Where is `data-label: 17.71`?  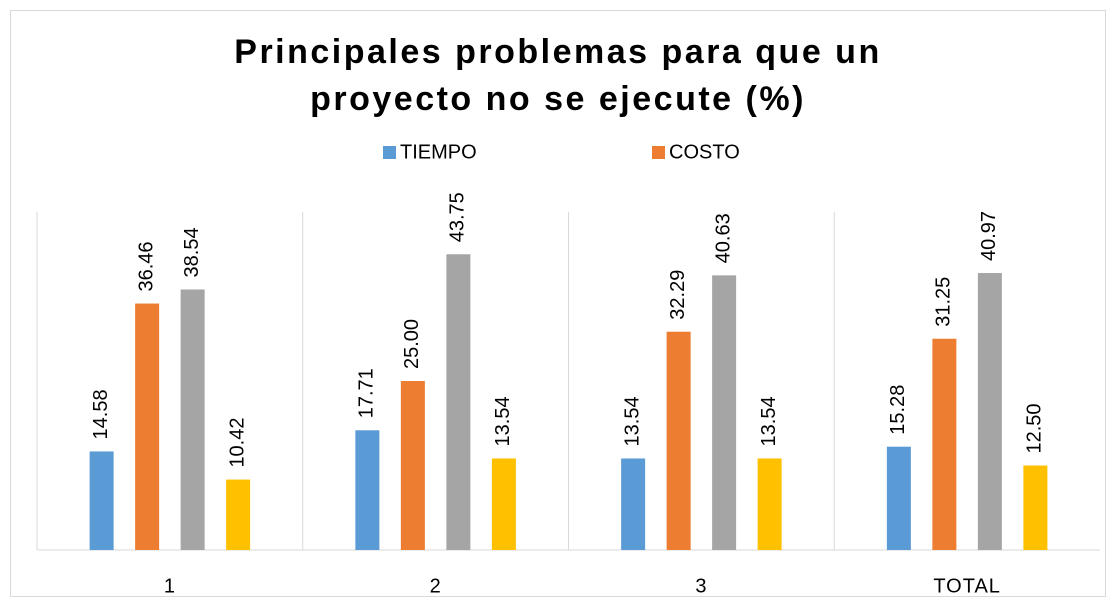
data-label: 17.71 is located at coordinates (367, 393).